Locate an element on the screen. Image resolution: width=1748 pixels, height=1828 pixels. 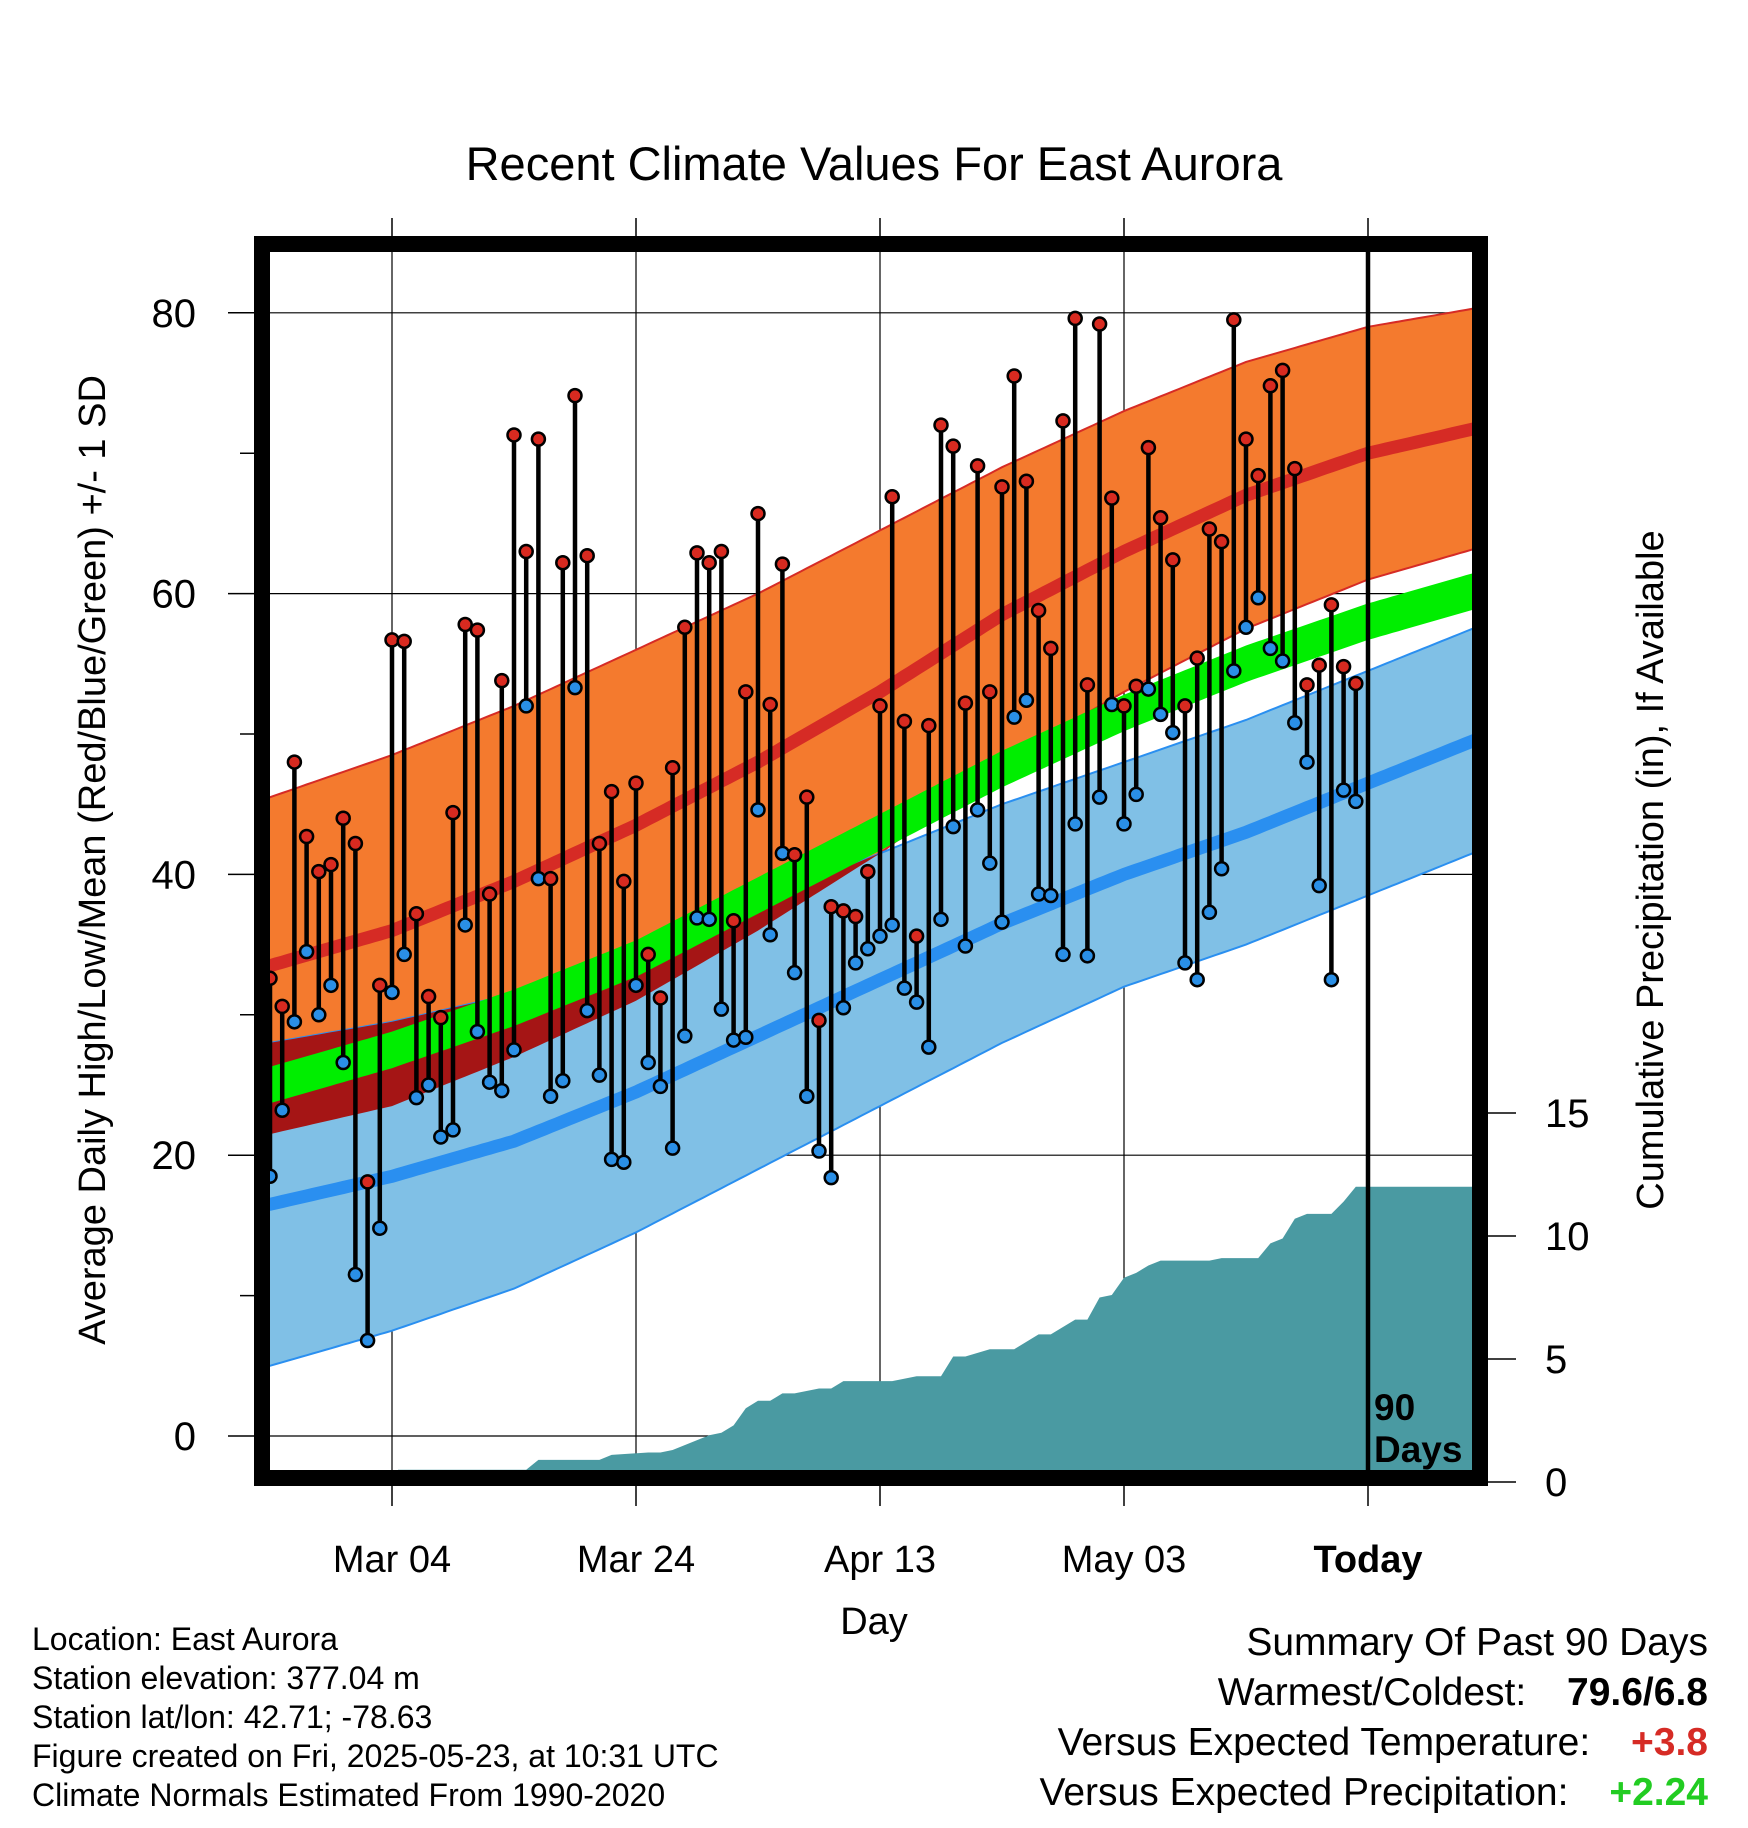
summary-heading: Summary Of Past 90 Days is located at coordinates (1477, 1642).